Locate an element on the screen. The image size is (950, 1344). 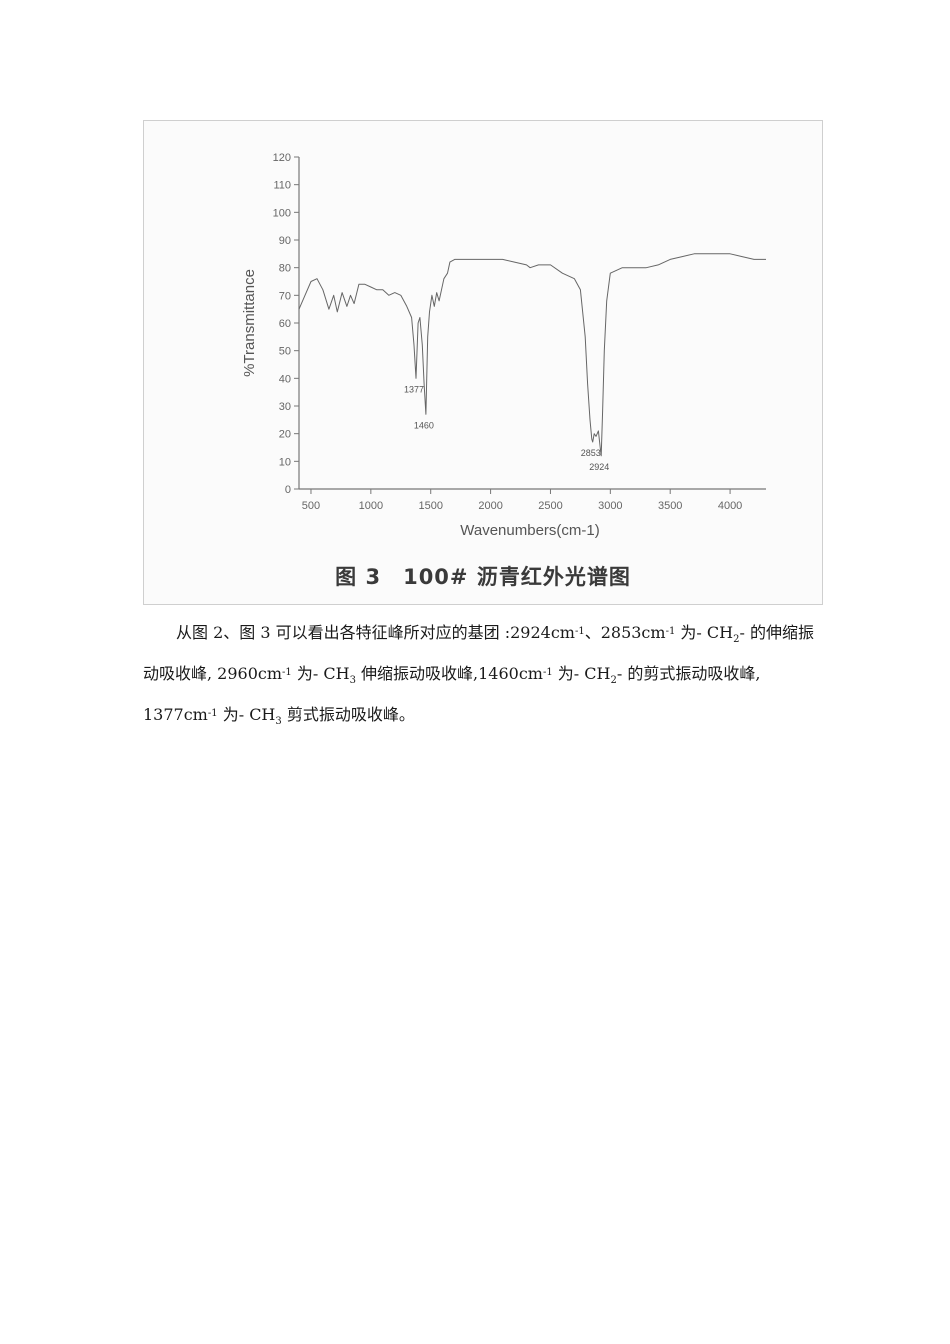
chart-axes is located at coordinates (532, 323).